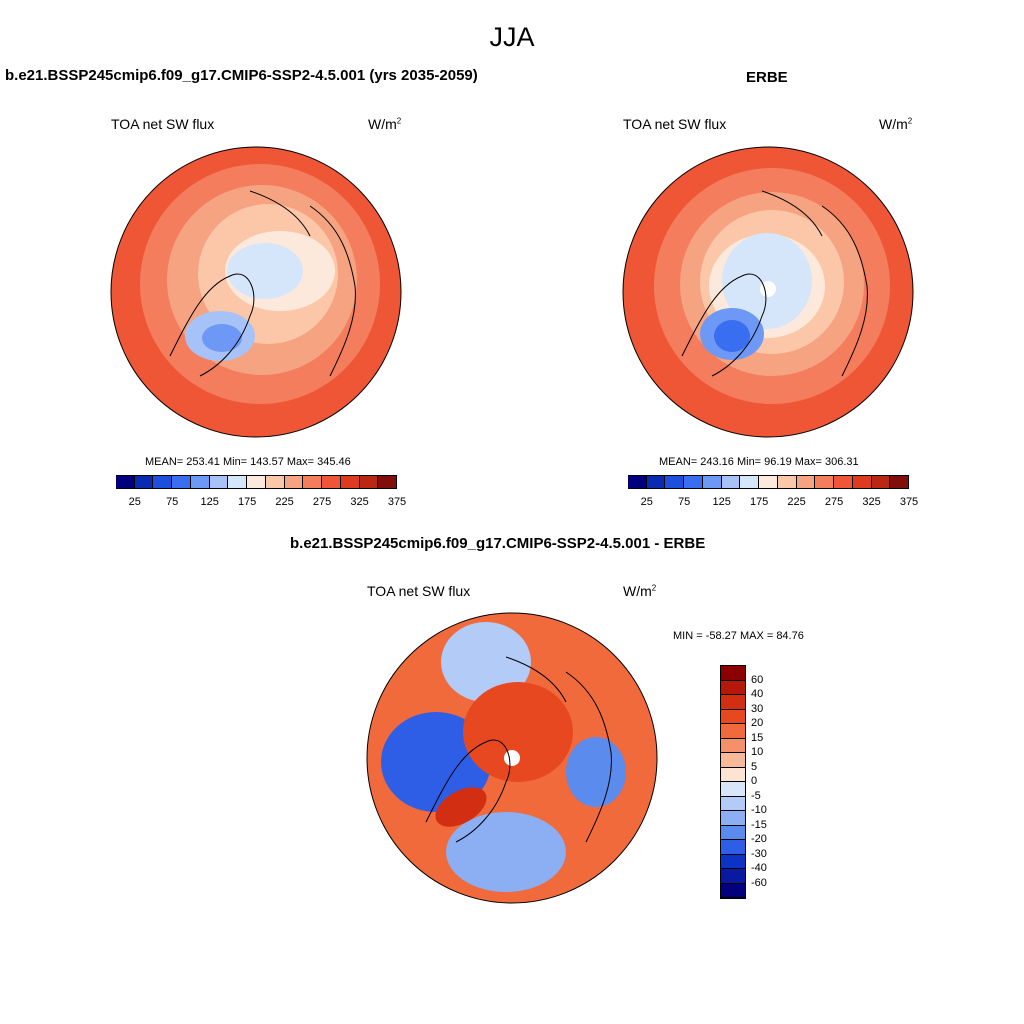  Describe the element at coordinates (284, 502) in the screenshot. I see `colorbar-tick-label: 225` at that location.